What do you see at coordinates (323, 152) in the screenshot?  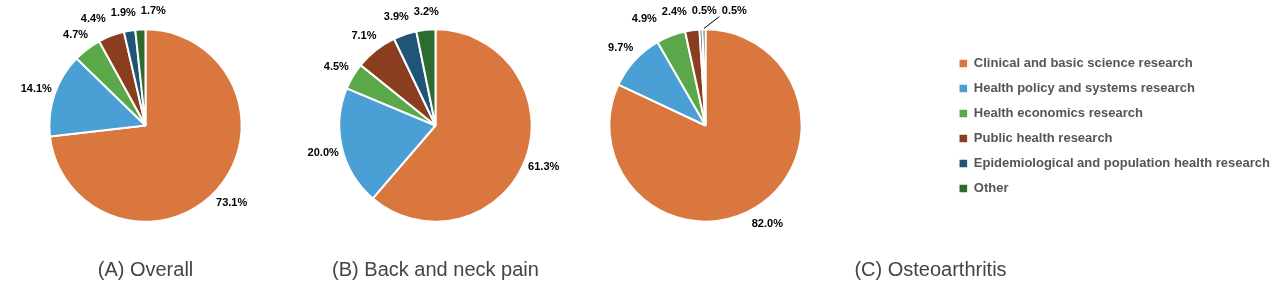 I see `data-label: 20.0%` at bounding box center [323, 152].